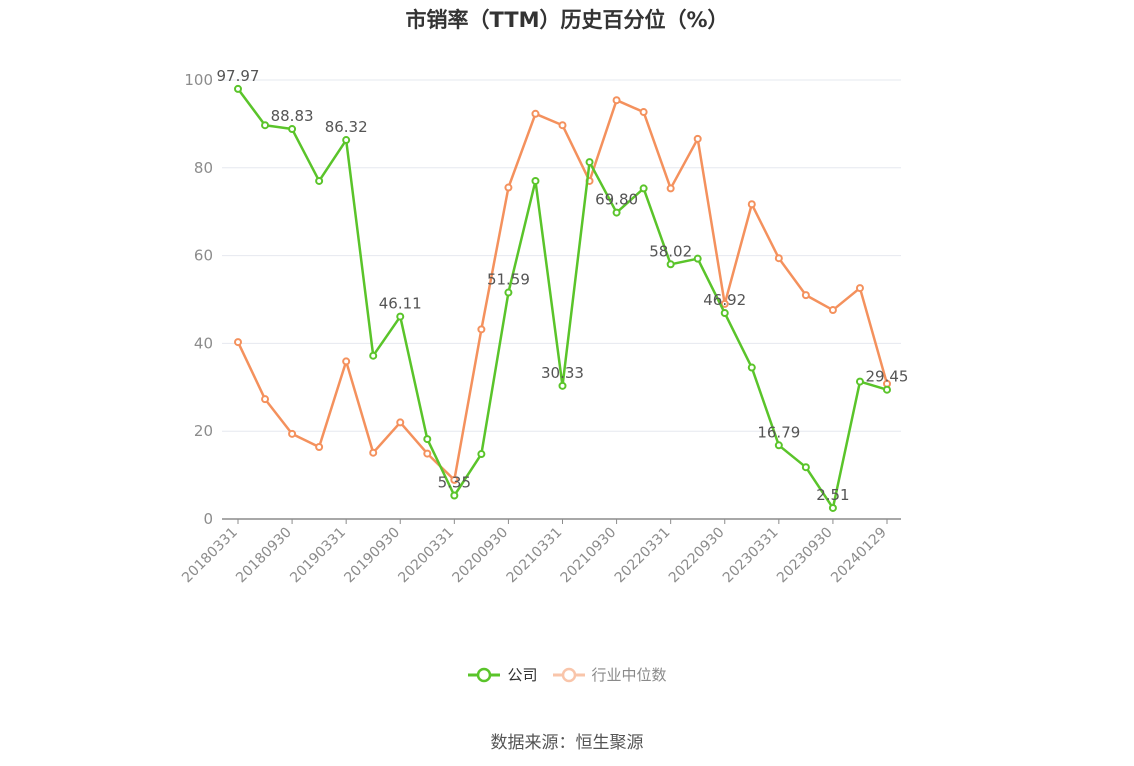 This screenshot has height=766, width=1134. Describe the element at coordinates (400, 304) in the screenshot. I see `data-label: 46.11` at that location.